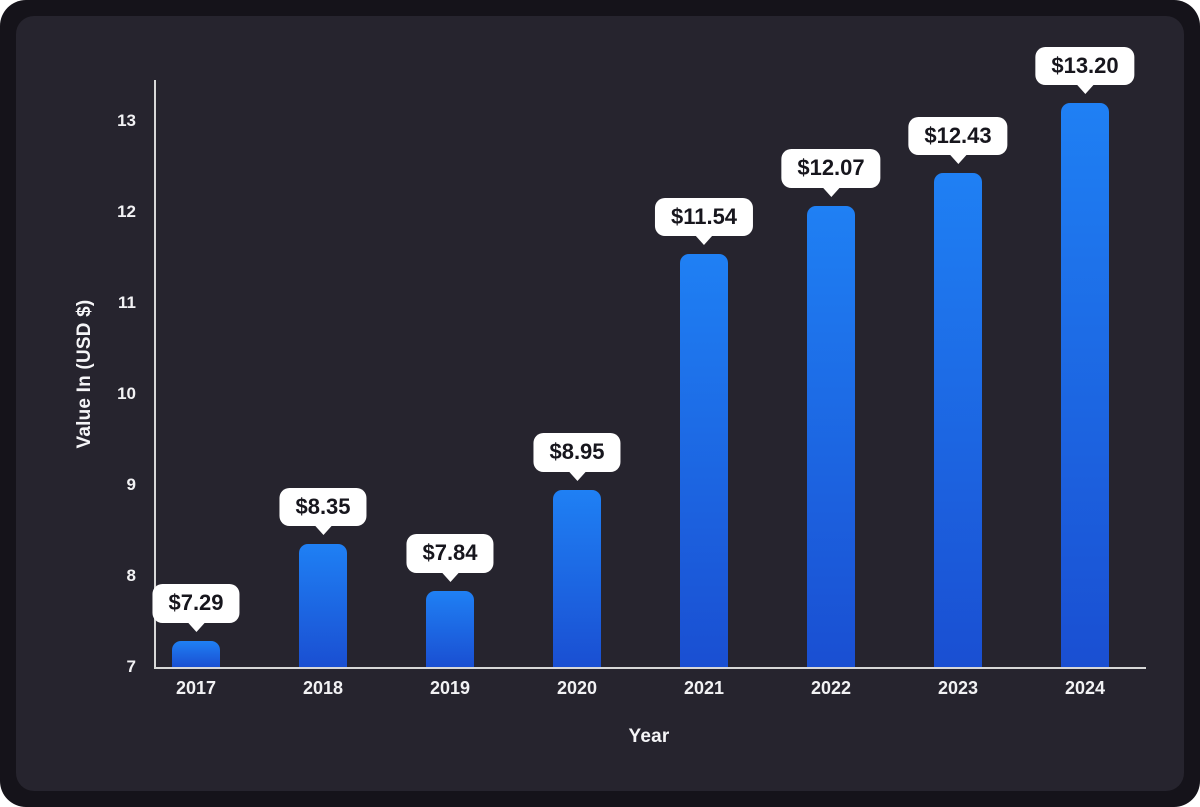 The image size is (1200, 807). What do you see at coordinates (323, 605) in the screenshot?
I see `bar-2018` at bounding box center [323, 605].